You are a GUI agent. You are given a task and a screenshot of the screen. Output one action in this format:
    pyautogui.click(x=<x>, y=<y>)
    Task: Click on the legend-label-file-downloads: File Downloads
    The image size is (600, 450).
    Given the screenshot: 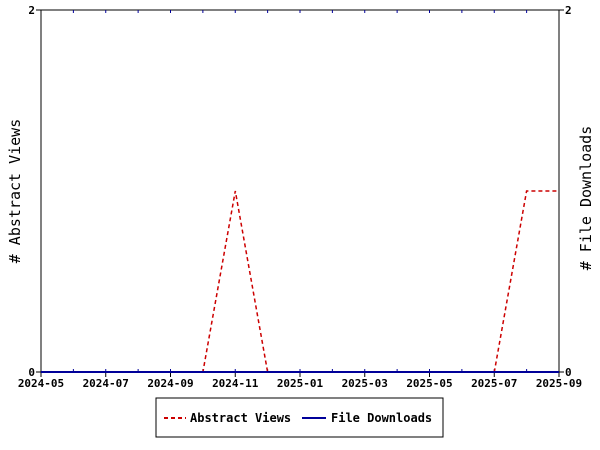 What is the action you would take?
    pyautogui.click(x=381, y=418)
    